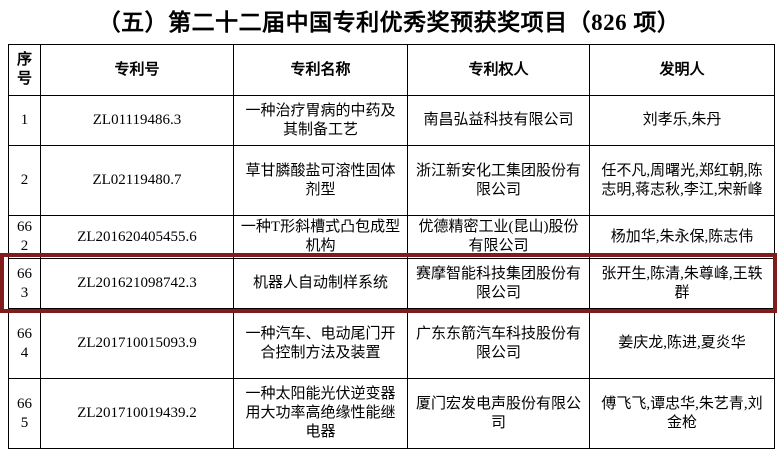  Describe the element at coordinates (320, 343) in the screenshot. I see `cell-patent-name: 一种汽车、电动尾门开合控制方法及装置` at that location.